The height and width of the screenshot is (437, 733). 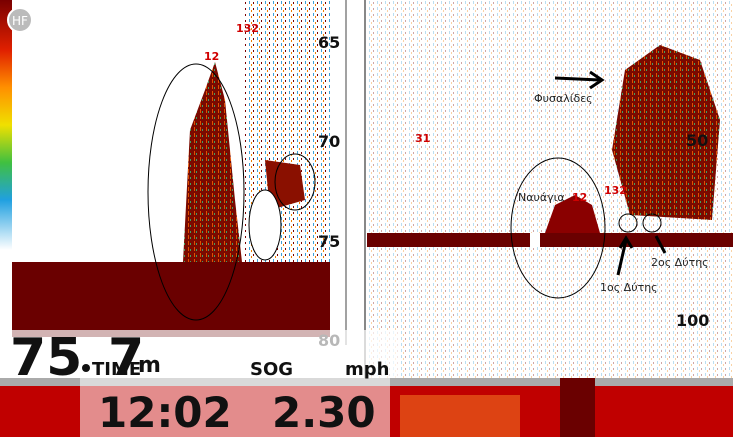 What do you see at coordinates (149, 365) in the screenshot?
I see `depth-unit: m` at bounding box center [149, 365].